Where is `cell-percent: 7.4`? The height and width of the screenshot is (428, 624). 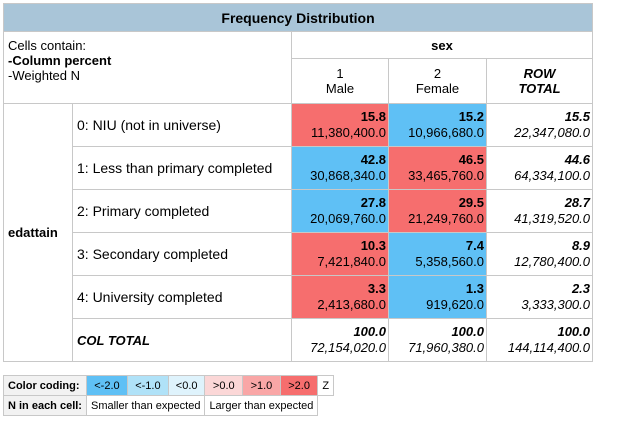
cell-percent: 7.4 is located at coordinates (474, 245).